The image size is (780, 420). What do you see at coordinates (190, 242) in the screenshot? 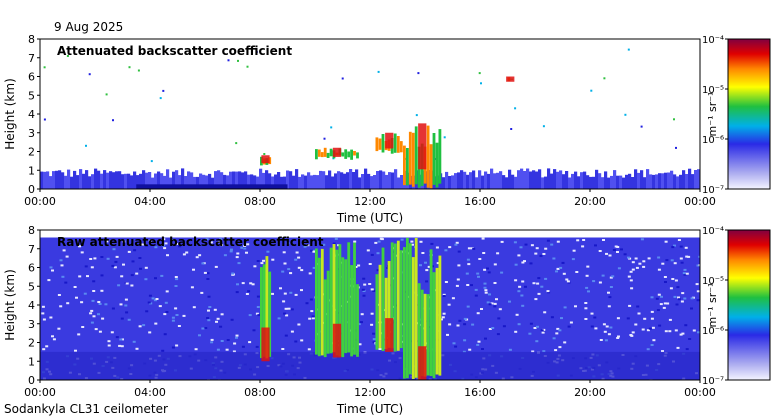
I see `panel-title: Raw attenuated backscatter coefficient` at bounding box center [190, 242].